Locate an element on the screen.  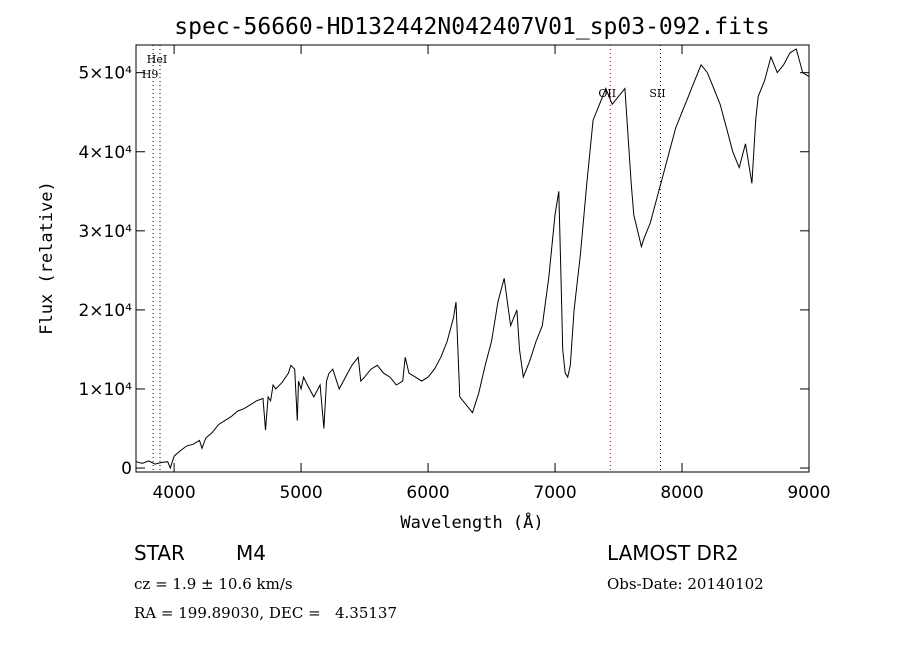
x-tick-label: 9000 is located at coordinates (808, 493).